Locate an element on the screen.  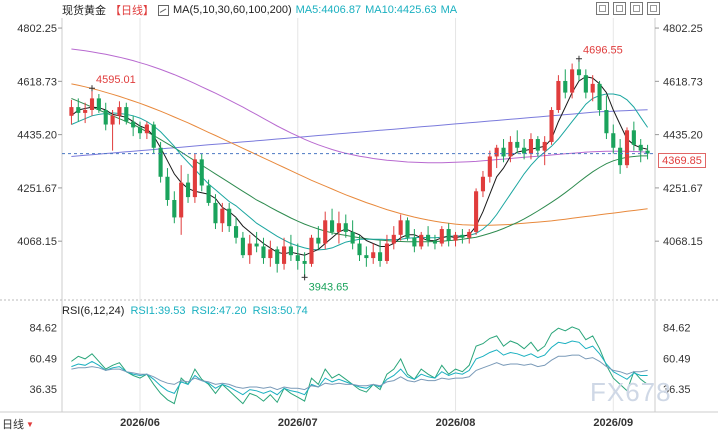
y-tick-label-left: 4618.73 is located at coordinates (37, 82).